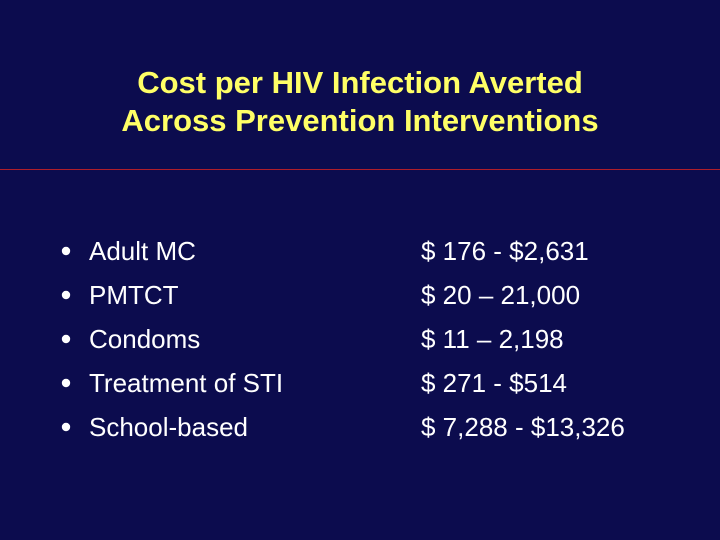  Describe the element at coordinates (145, 339) in the screenshot. I see `intervention-label: Condoms` at that location.